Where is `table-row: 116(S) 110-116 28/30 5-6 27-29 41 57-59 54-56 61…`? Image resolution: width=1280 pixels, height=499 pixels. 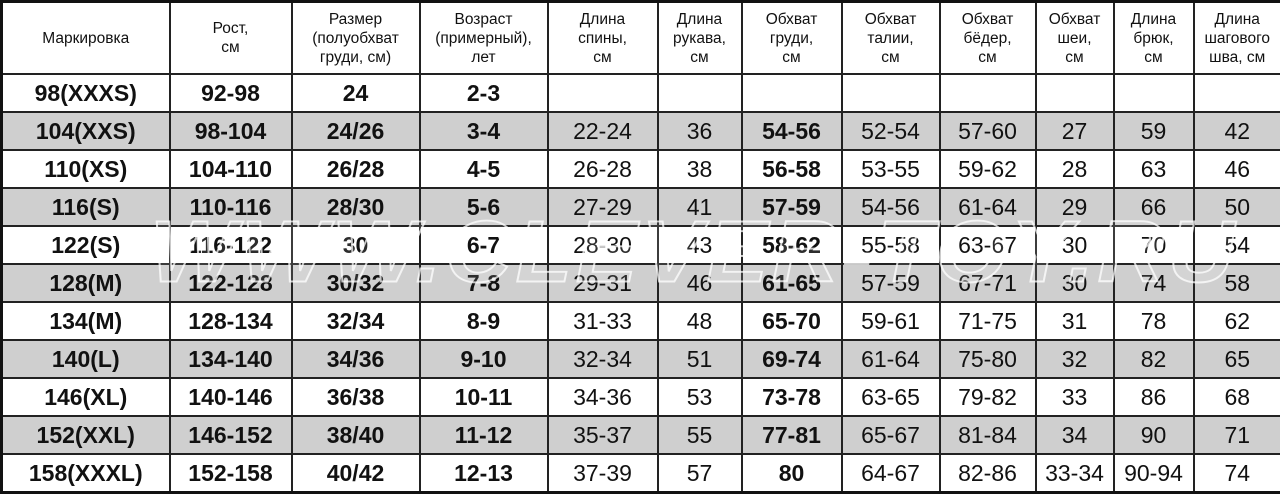 table-row: 116(S) 110-116 28/30 5-6 27-29 41 57-59 54-56 61… is located at coordinates (640, 207).